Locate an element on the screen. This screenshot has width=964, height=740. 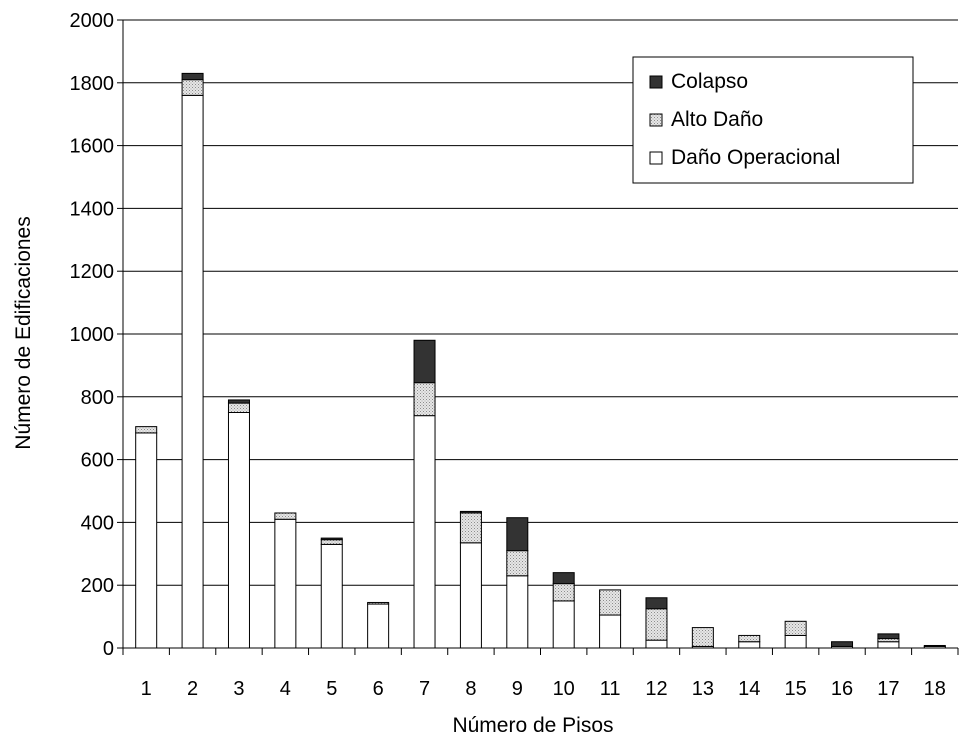
legend-box is located at coordinates (773, 120).